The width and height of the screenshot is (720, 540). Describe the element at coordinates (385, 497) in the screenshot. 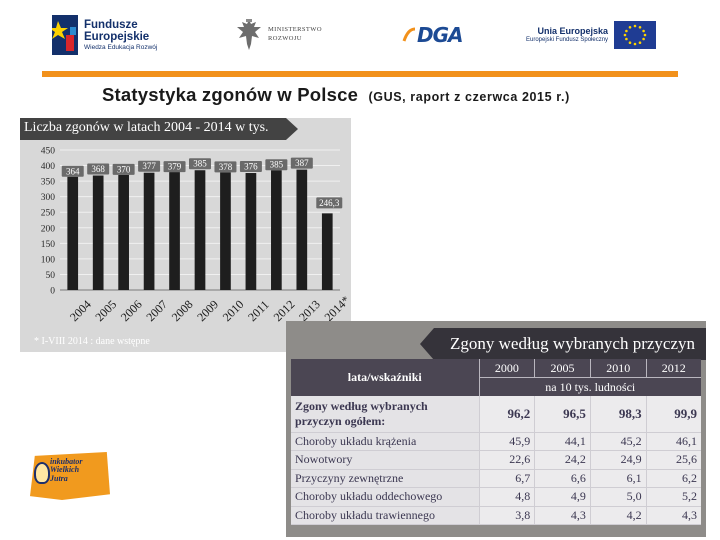

I see `table-row-label: Choroby układu oddechowego` at that location.